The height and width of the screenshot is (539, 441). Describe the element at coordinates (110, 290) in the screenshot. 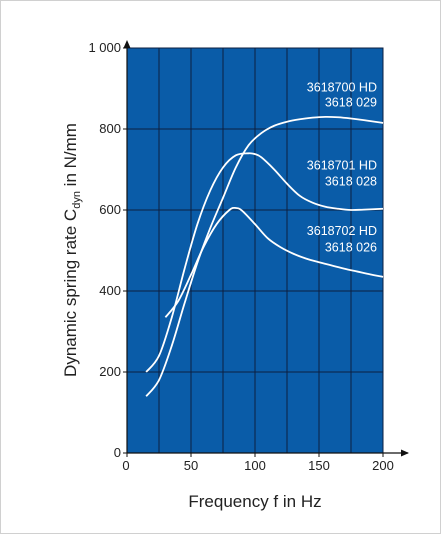

I see `y-tick-label: 400` at that location.